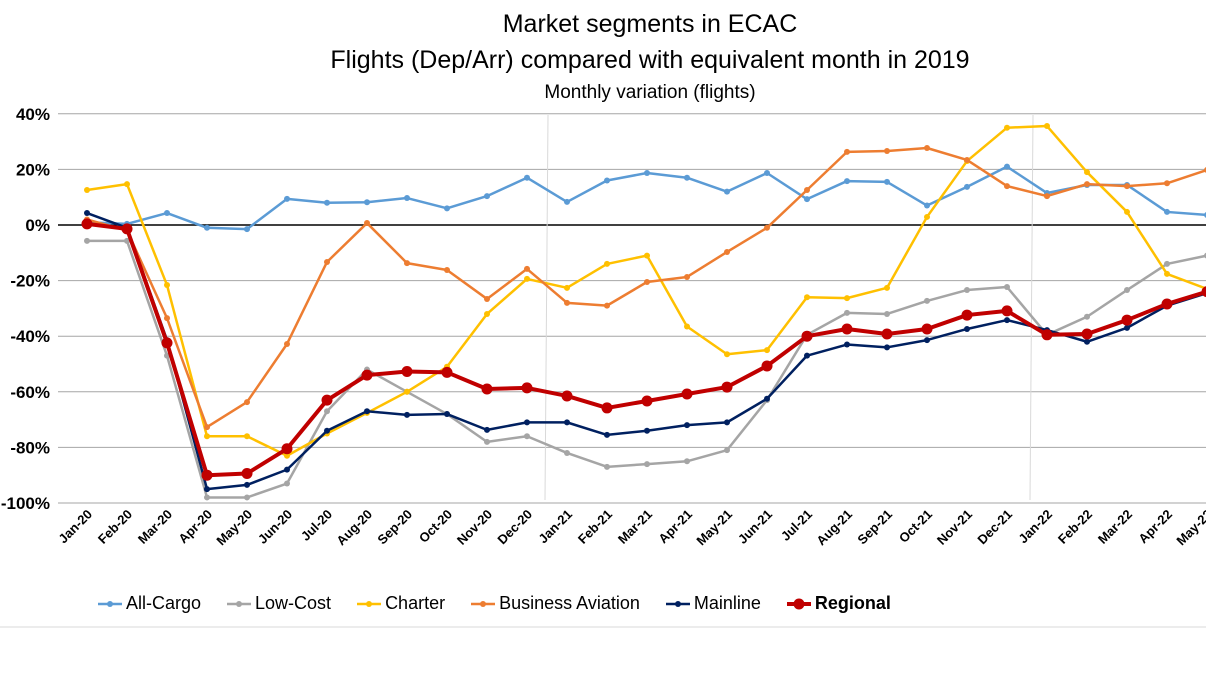 The height and width of the screenshot is (679, 1206). What do you see at coordinates (30, 392) in the screenshot?
I see `y-tick-label: -60%` at bounding box center [30, 392].